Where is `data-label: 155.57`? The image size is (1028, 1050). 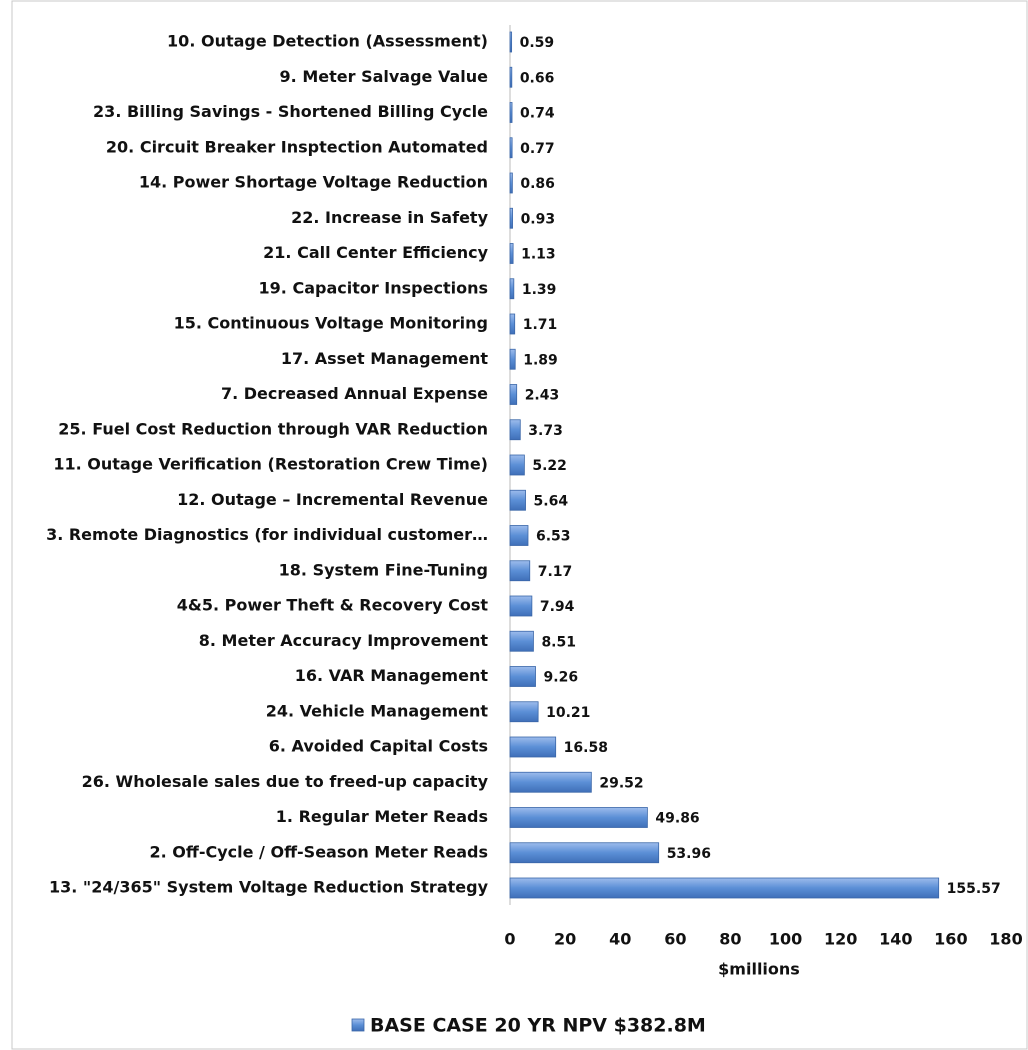 data-label: 155.57 is located at coordinates (974, 889).